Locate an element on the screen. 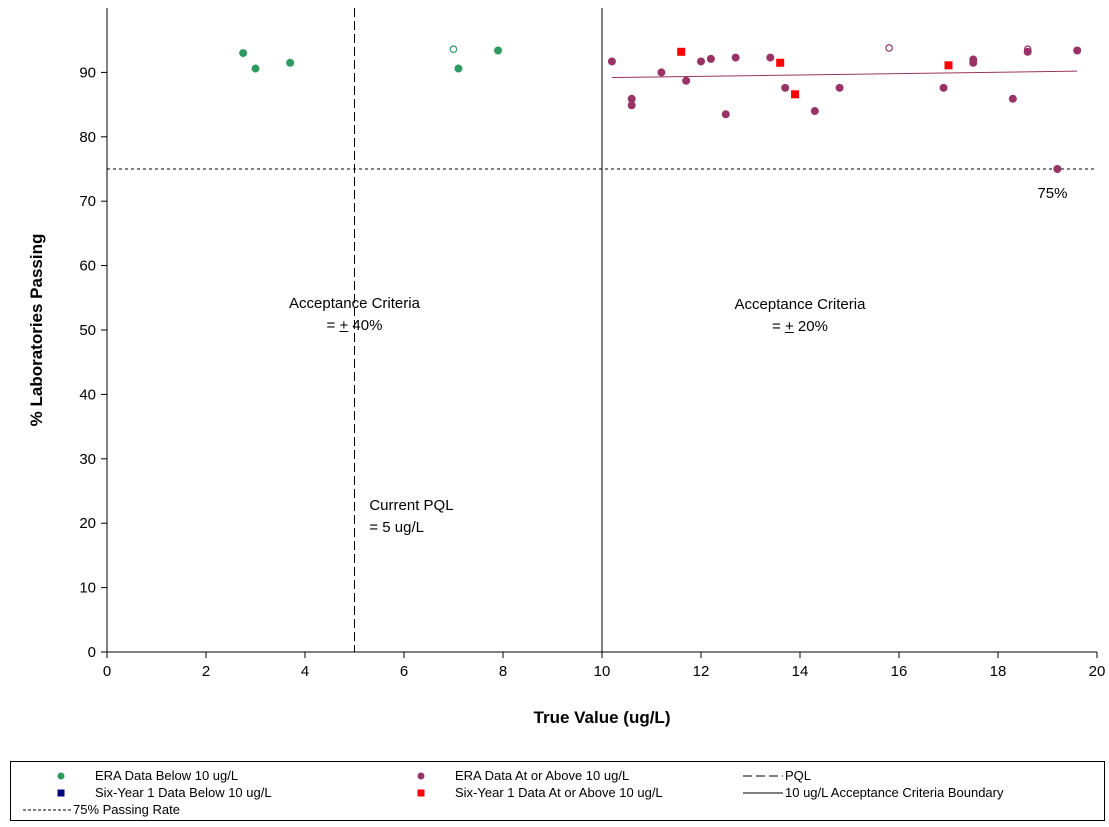  acceptance-criteria-40-annotation: Acceptance Criteria = + 40% is located at coordinates (354, 315).